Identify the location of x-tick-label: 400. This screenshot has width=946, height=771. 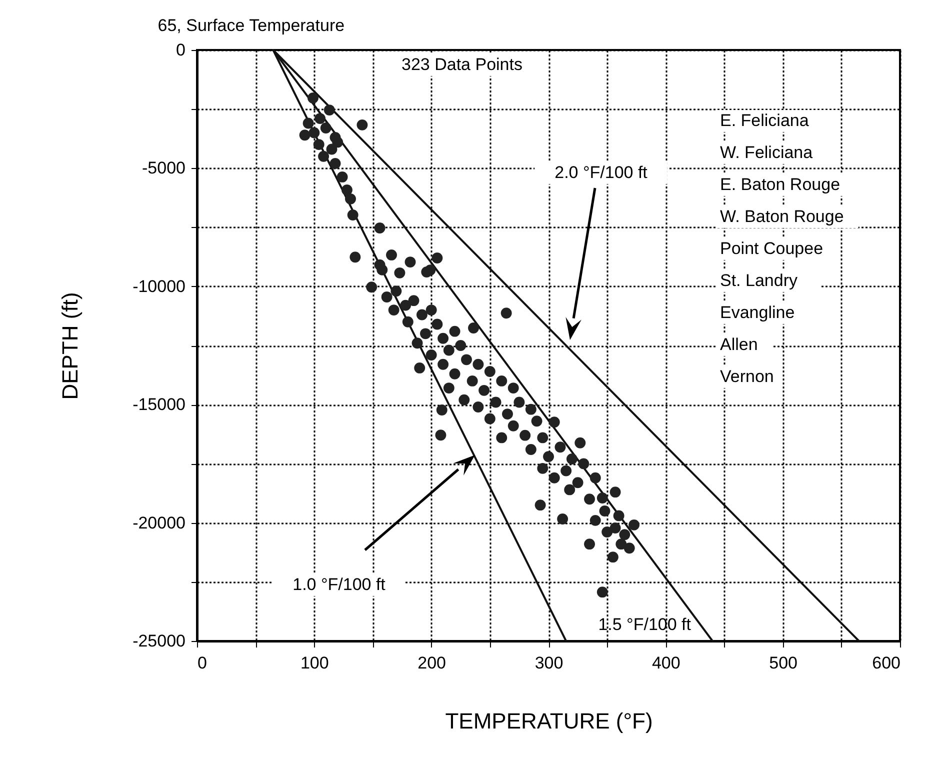
(666, 663).